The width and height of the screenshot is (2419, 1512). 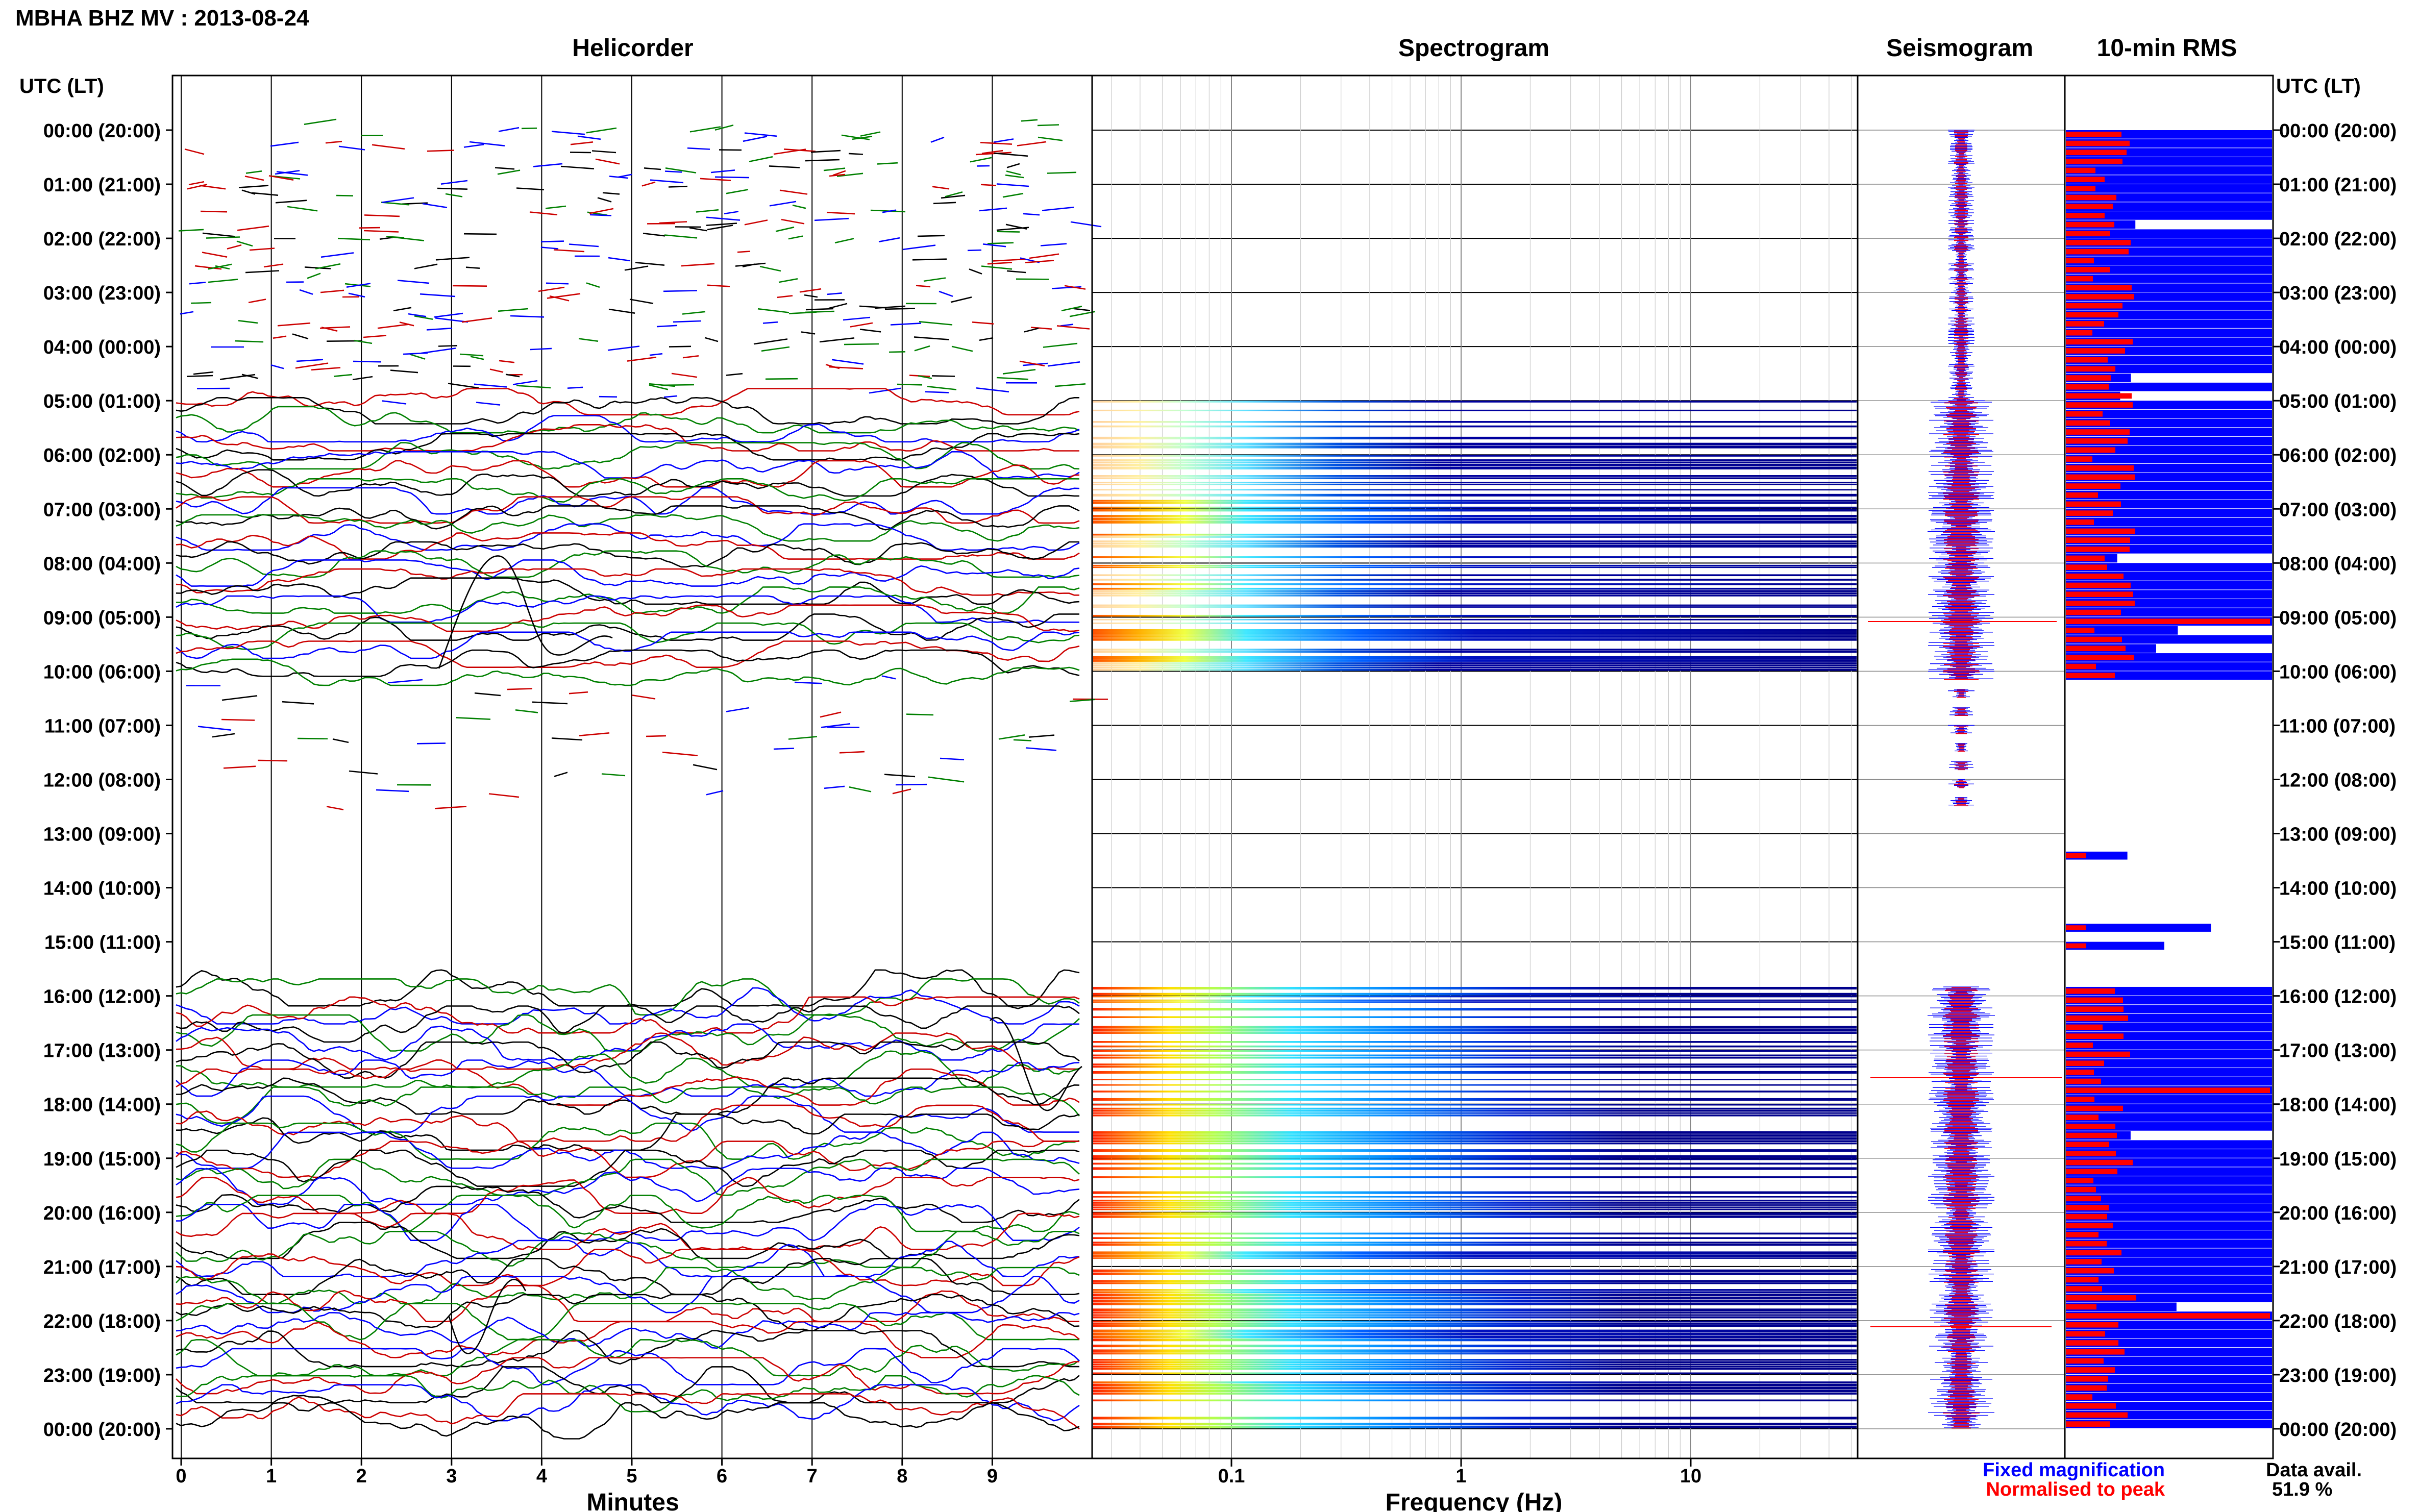 What do you see at coordinates (2338, 1321) in the screenshot?
I see `hour-label-right: 22:00 (18:00)` at bounding box center [2338, 1321].